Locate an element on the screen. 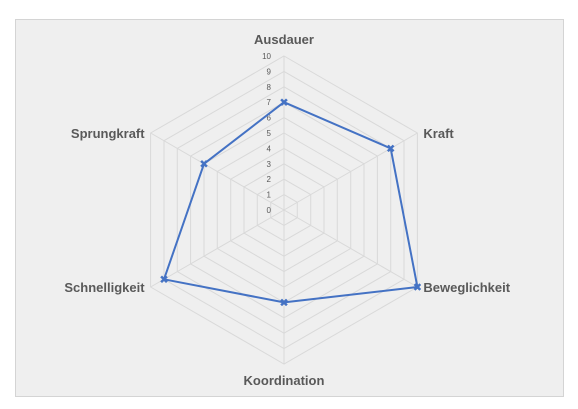  axis-label-schnelligkeit: Schnelligkeit is located at coordinates (104, 287).